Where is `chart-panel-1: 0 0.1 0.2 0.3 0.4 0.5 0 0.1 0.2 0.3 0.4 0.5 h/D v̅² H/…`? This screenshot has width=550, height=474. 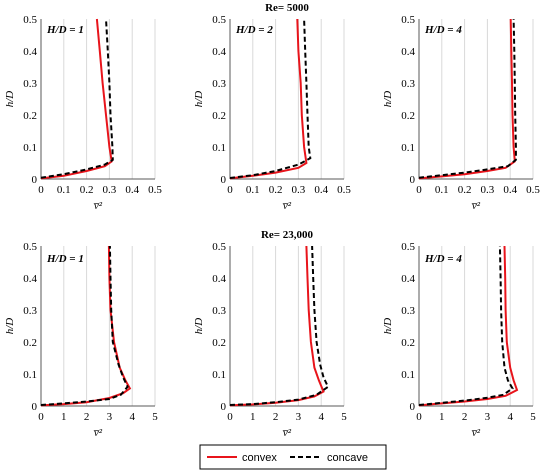 chart-panel-1: 0 0.1 0.2 0.3 0.4 0.5 0 0.1 0.2 0.3 0.4 0.5 h/D v̅² H/… is located at coordinates (83, 113).